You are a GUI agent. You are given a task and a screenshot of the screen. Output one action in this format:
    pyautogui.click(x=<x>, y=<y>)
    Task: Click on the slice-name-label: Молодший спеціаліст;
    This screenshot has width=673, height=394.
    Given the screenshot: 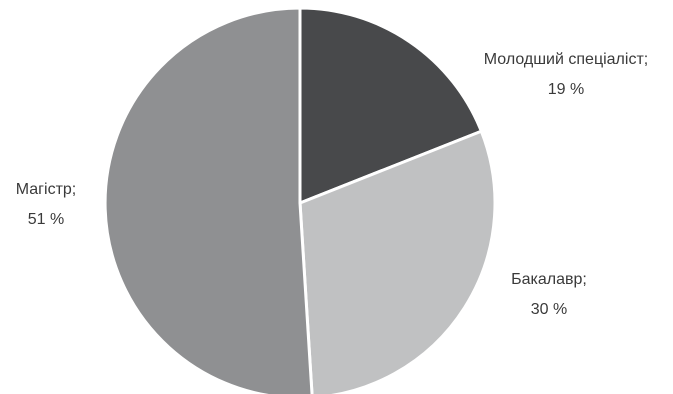 What is the action you would take?
    pyautogui.click(x=566, y=59)
    